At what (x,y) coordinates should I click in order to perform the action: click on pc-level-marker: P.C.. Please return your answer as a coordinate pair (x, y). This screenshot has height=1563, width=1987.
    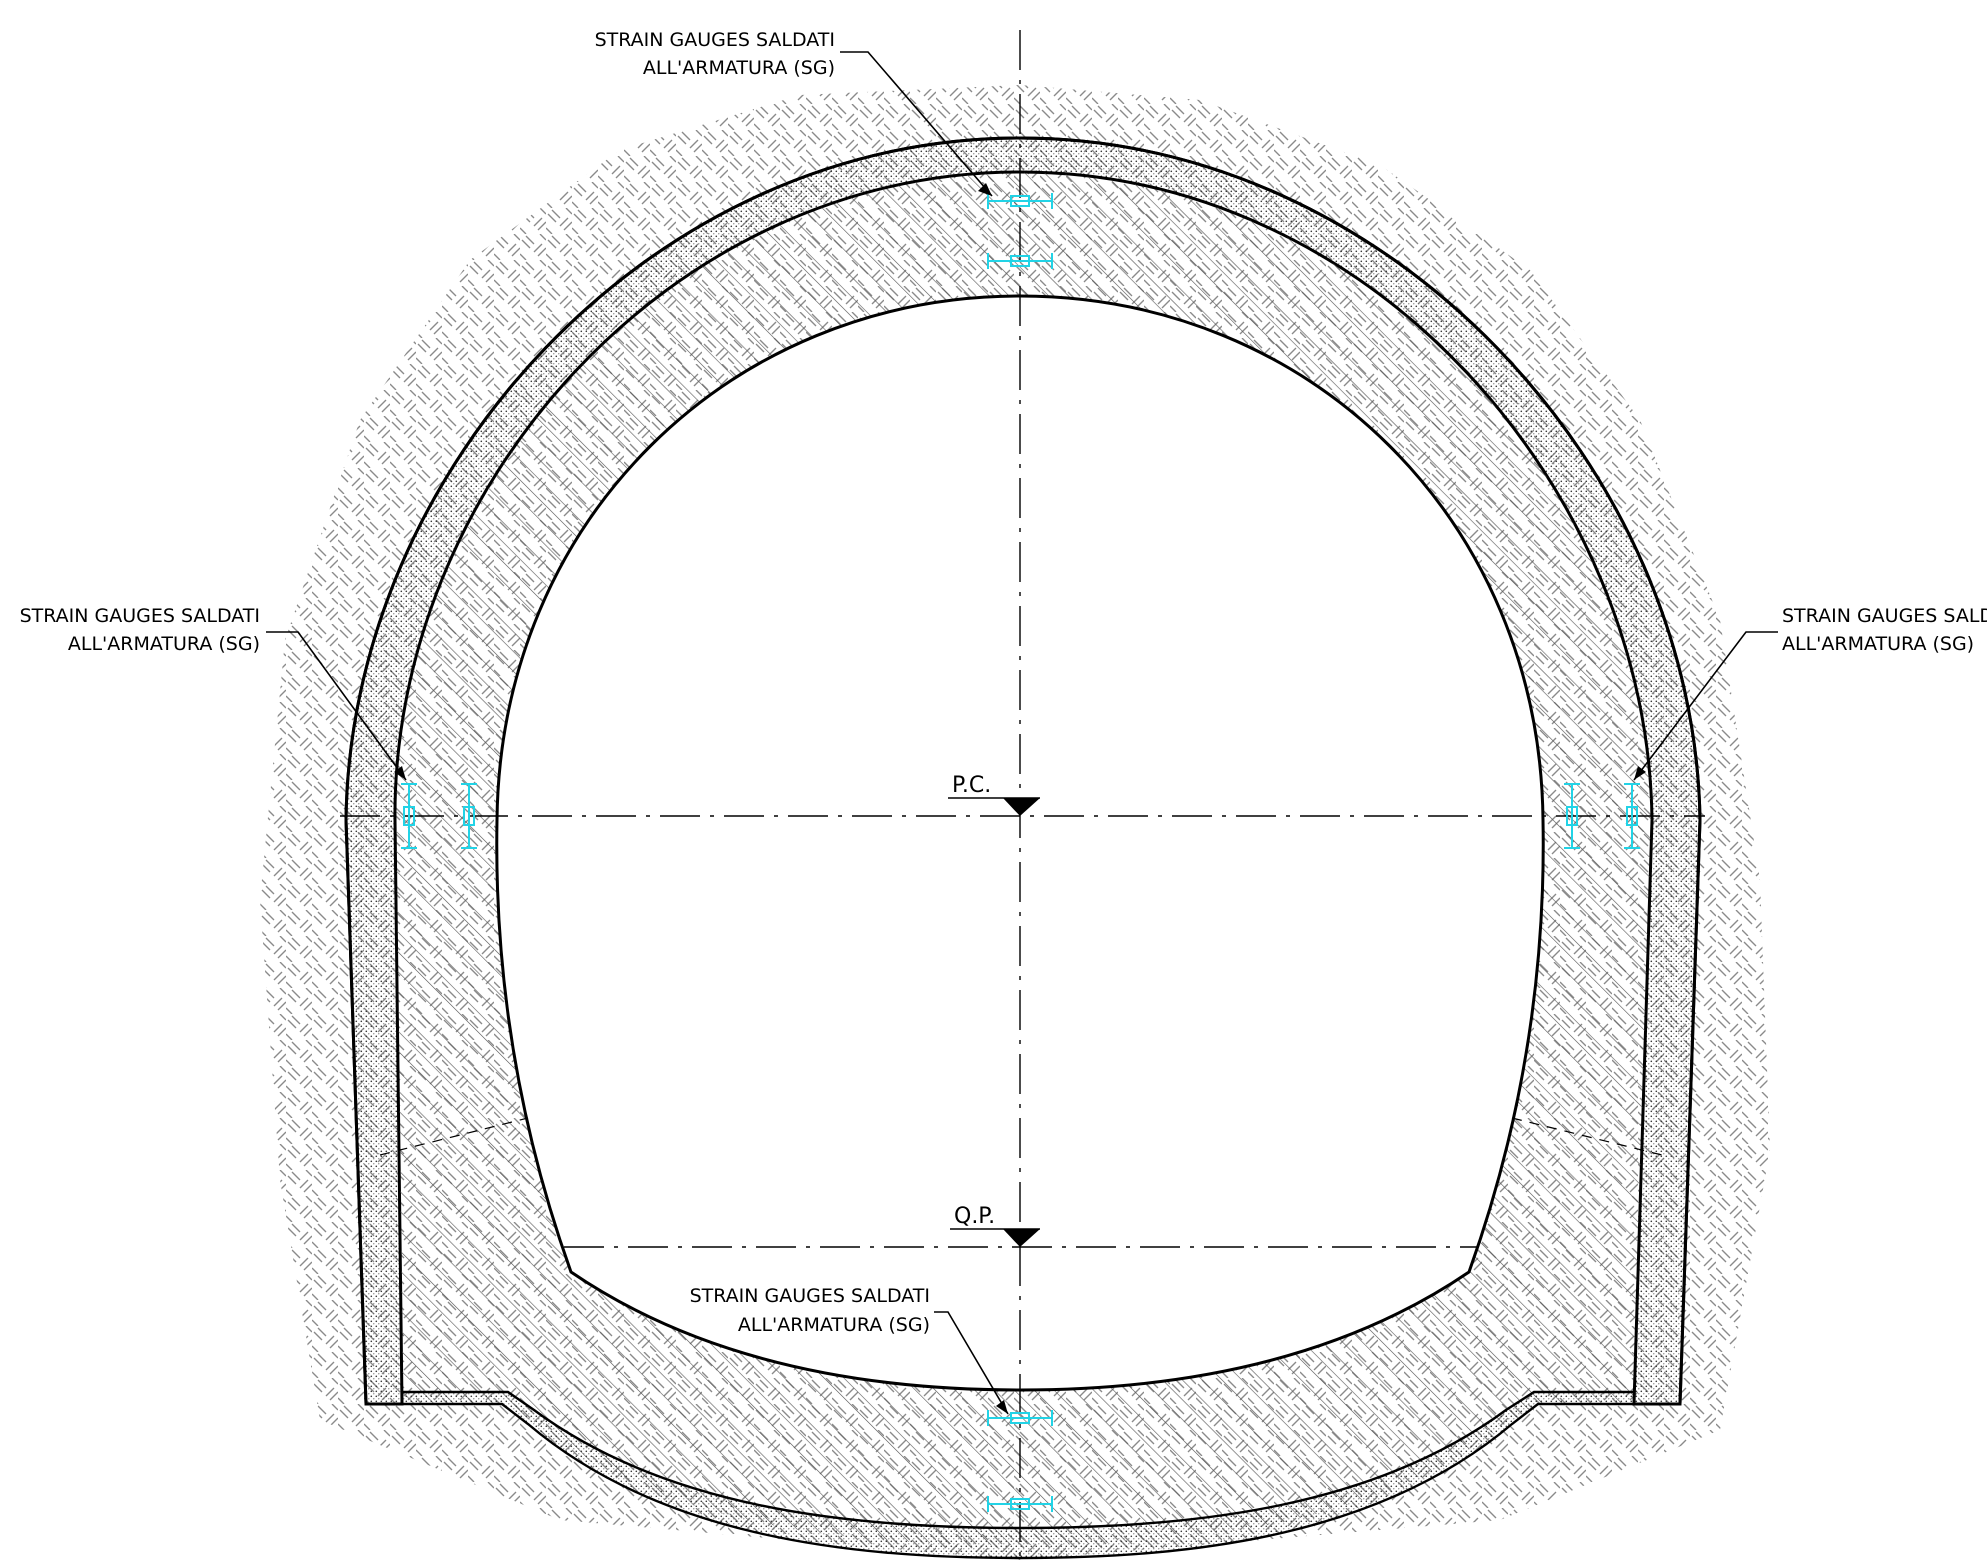
    Looking at the image, I should click on (994, 794).